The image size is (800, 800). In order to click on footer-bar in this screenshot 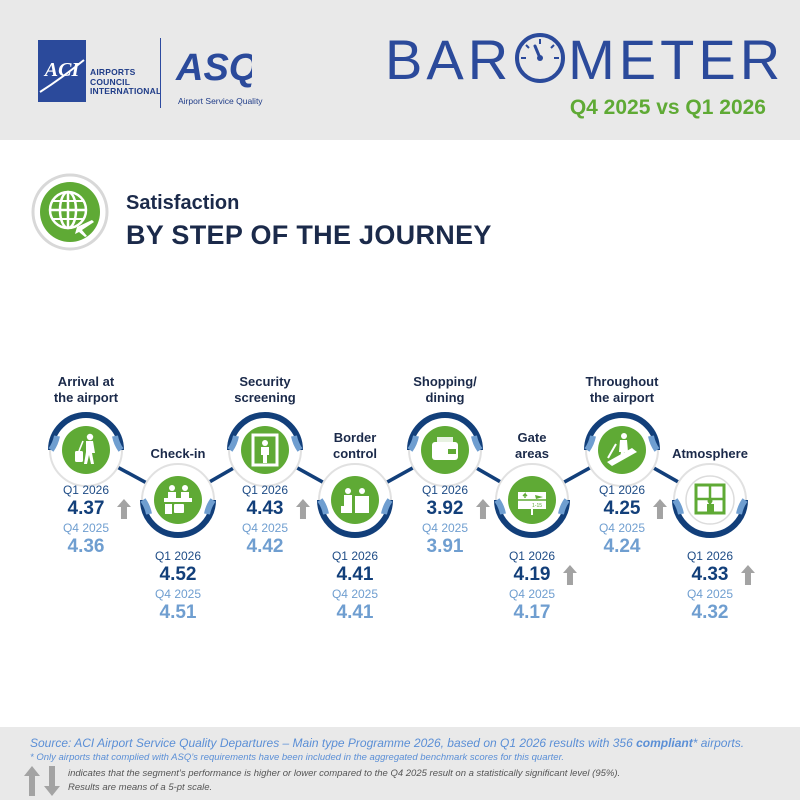, I will do `click(400, 763)`.